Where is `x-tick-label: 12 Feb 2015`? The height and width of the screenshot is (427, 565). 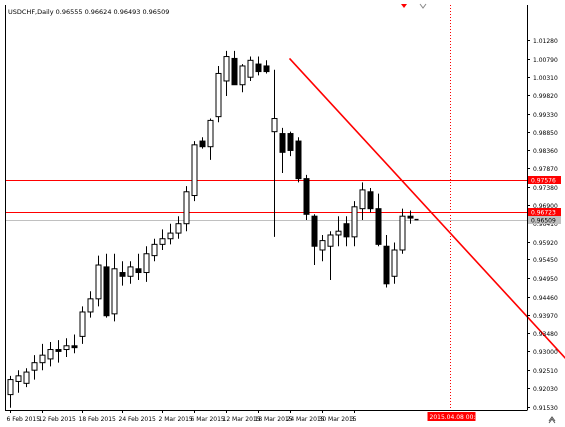
x-tick-label: 12 Feb 2015 is located at coordinates (58, 419).